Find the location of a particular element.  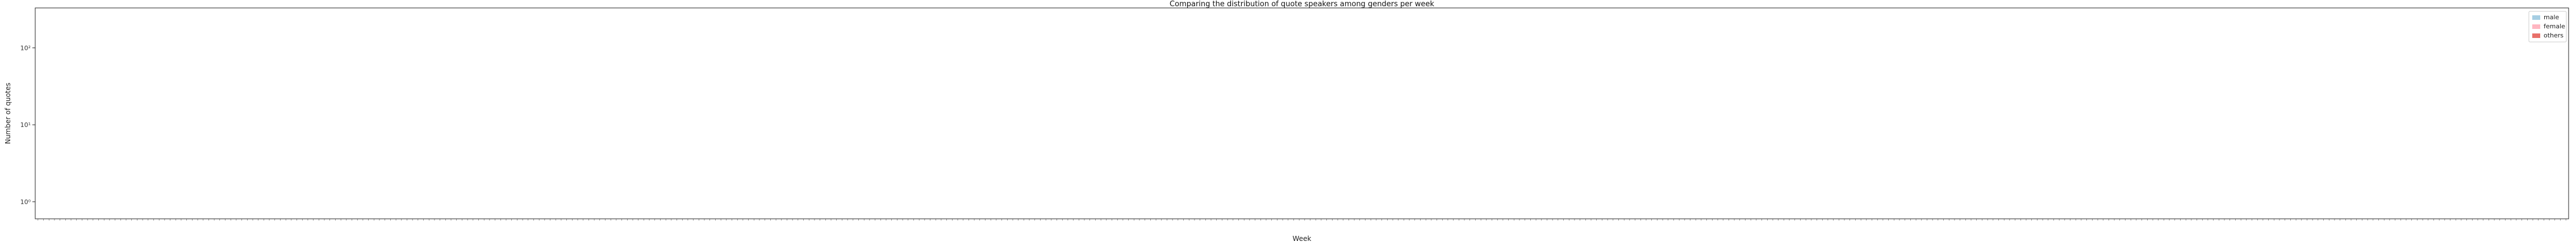

x-axis-title: Week is located at coordinates (1303, 239).